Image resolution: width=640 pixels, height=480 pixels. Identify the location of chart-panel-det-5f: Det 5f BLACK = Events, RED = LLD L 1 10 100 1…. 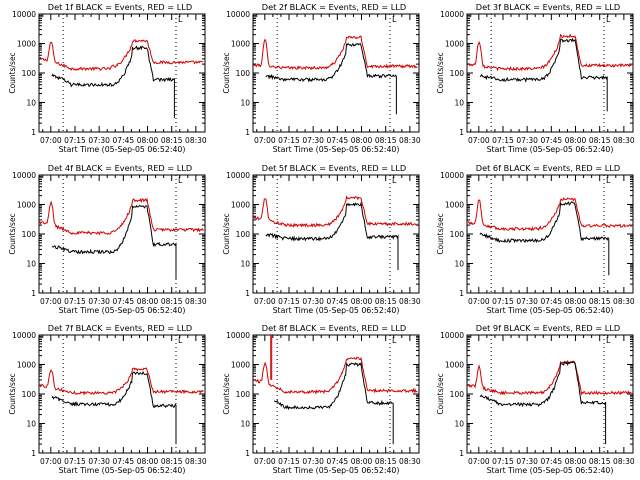
(321, 239).